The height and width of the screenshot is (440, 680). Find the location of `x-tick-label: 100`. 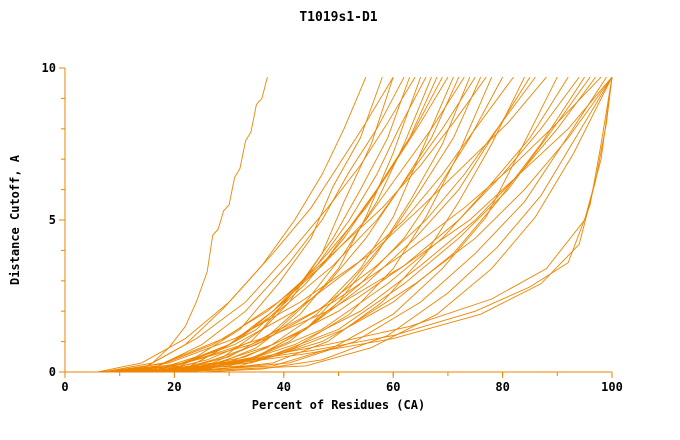

x-tick-label: 100 is located at coordinates (612, 387).